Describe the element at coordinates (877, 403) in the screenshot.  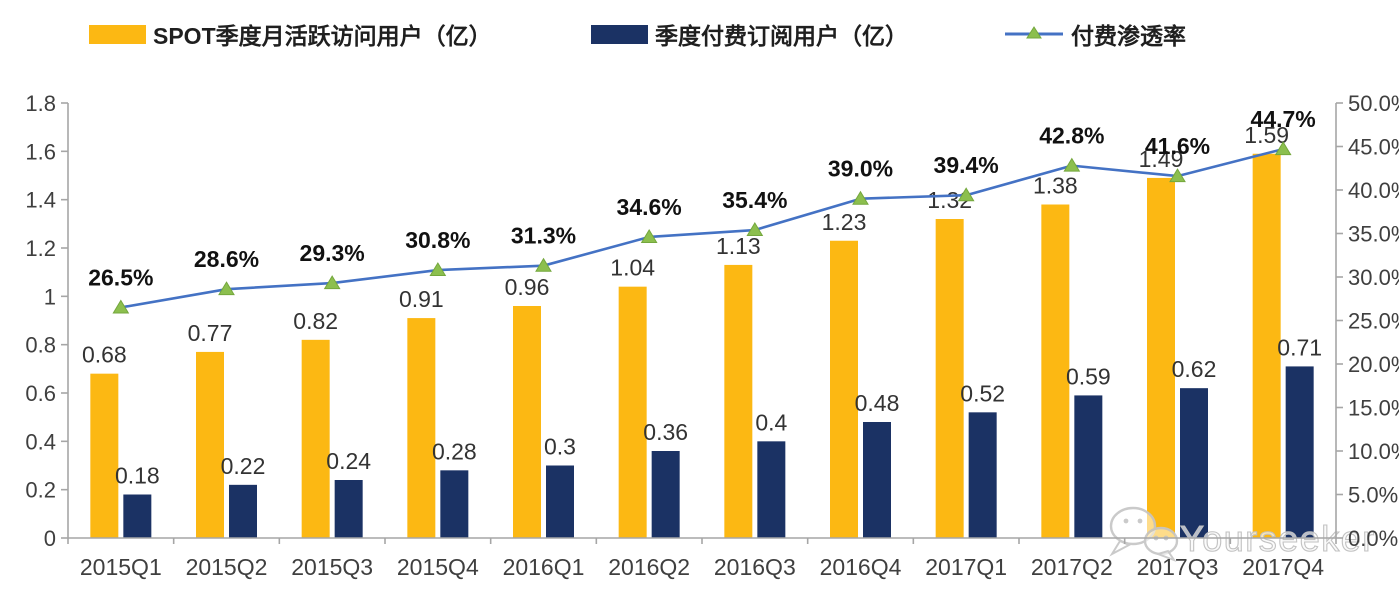
I see `bar-label-subs-2016Q4: 0.48` at that location.